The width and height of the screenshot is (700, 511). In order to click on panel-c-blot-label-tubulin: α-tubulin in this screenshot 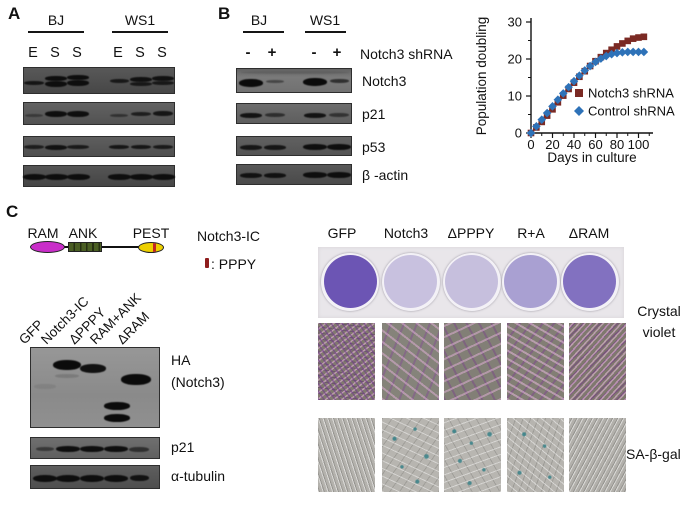, I will do `click(198, 476)`.